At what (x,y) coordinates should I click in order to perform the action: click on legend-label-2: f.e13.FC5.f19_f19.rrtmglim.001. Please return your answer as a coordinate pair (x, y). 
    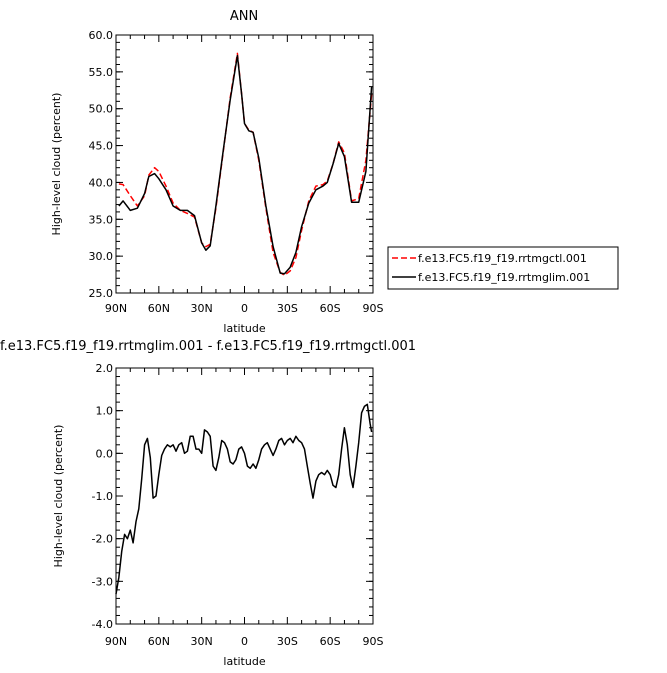
    Looking at the image, I should click on (504, 277).